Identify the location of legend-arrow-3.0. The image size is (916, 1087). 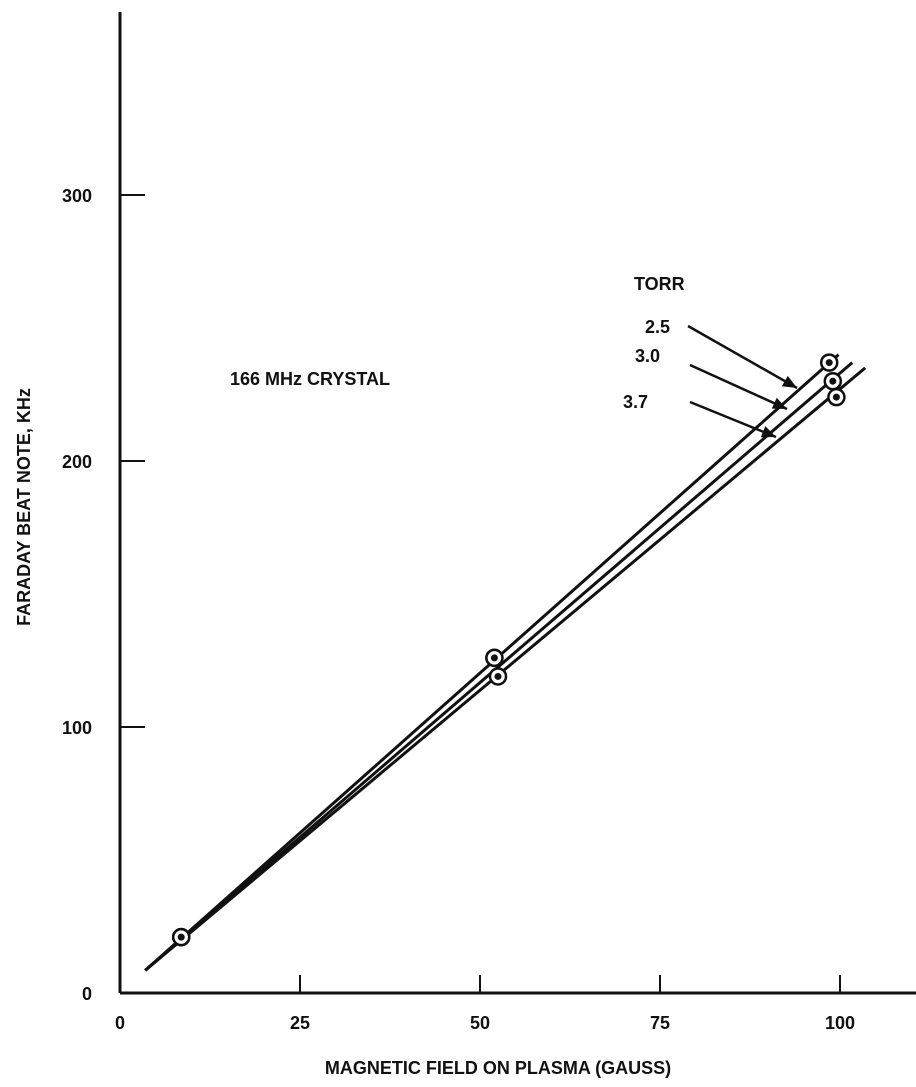
(738, 387).